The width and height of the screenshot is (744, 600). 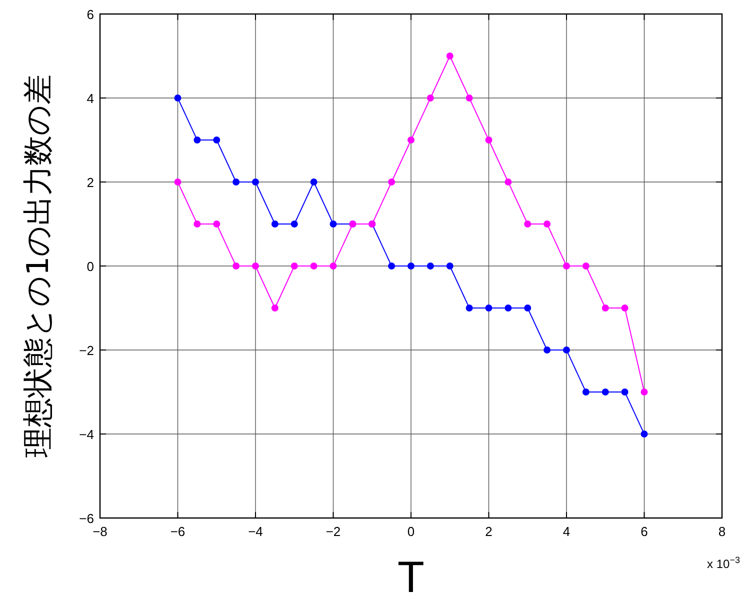 I want to click on x-tick-label: 6, so click(x=644, y=531).